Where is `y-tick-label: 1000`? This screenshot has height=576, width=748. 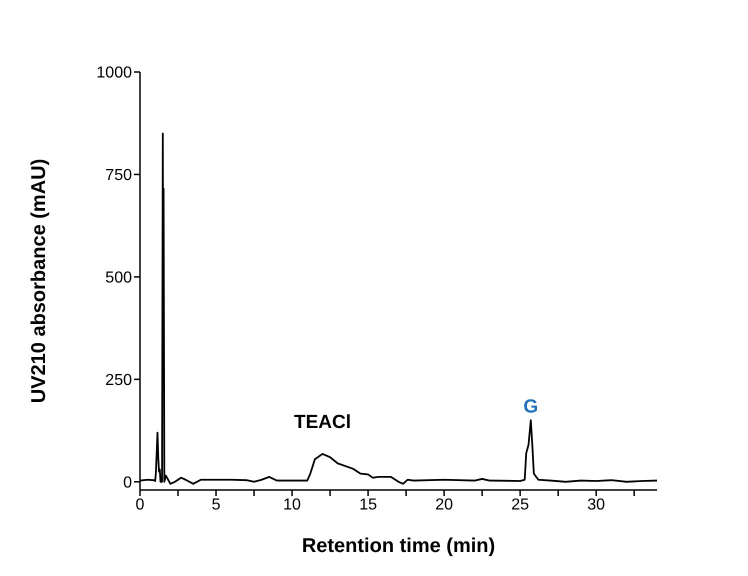
y-tick-label: 1000 is located at coordinates (114, 73).